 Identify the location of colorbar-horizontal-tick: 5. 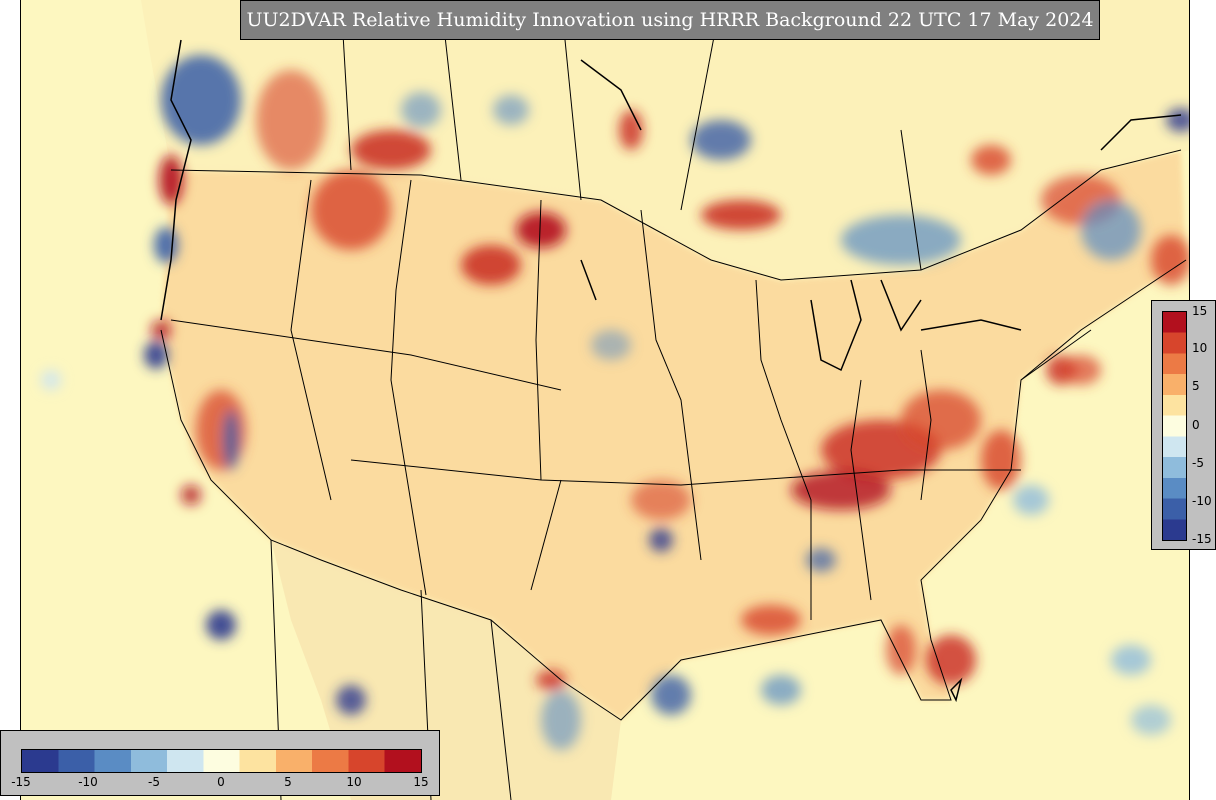
(288, 782).